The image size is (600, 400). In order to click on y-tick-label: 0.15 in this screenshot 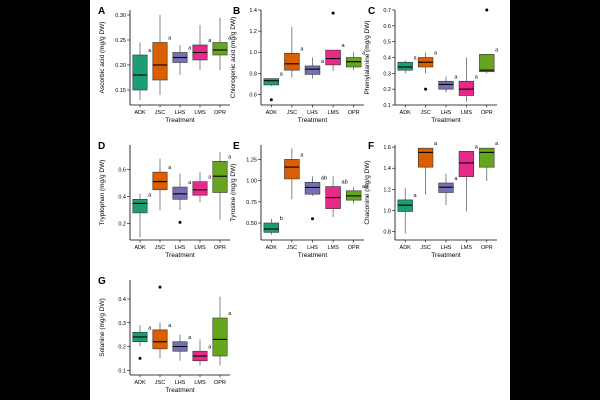, I will do `click(120, 91)`.